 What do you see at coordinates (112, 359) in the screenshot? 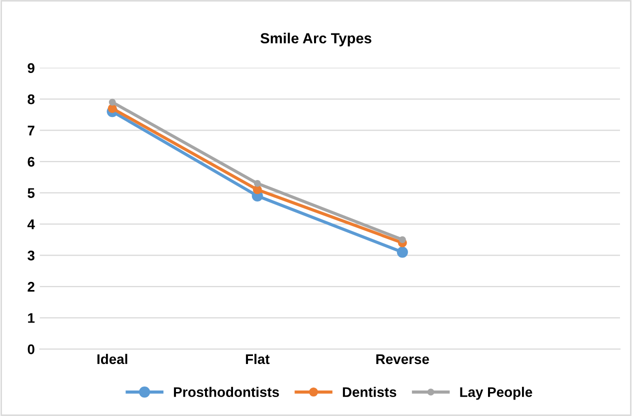
I see `x-tick-label: Ideal` at bounding box center [112, 359].